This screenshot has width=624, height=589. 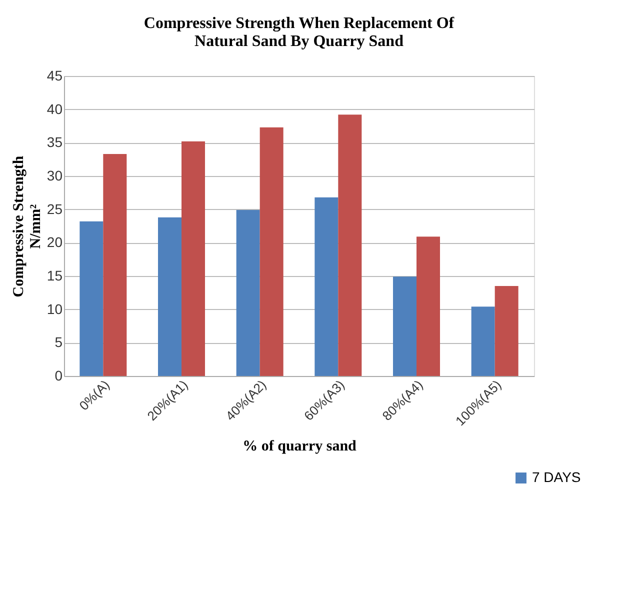 What do you see at coordinates (54, 242) in the screenshot?
I see `y-tick-label: 20` at bounding box center [54, 242].